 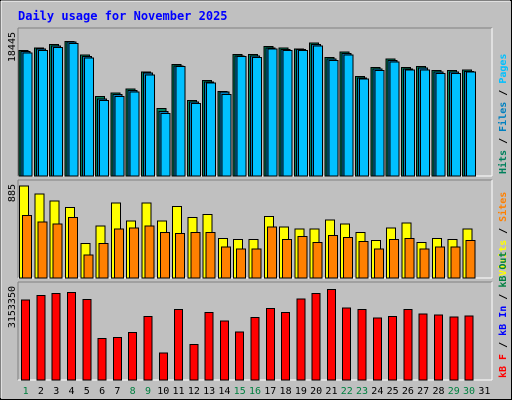 What do you see at coordinates (408, 391) in the screenshot?
I see `x-tick-day-26: 26` at bounding box center [408, 391].